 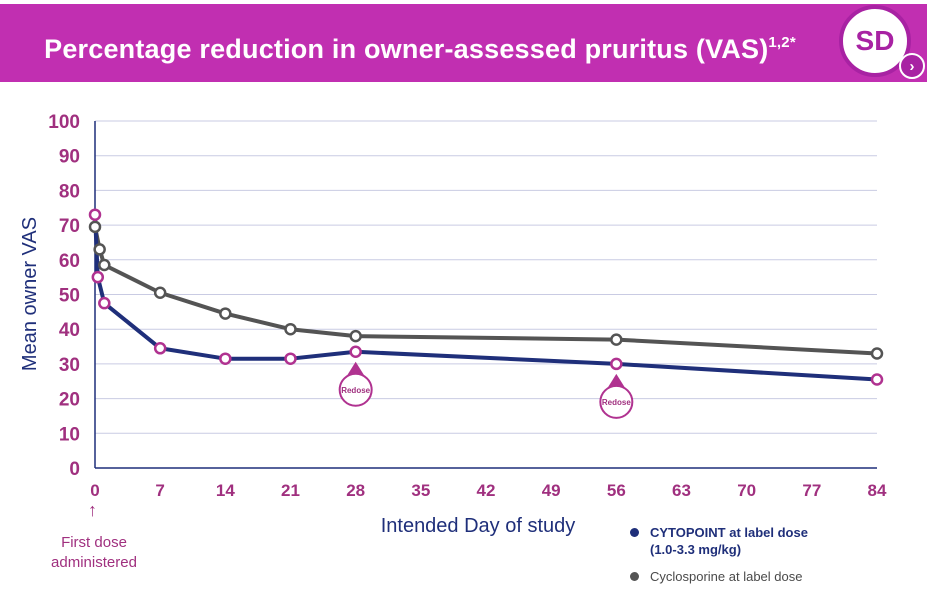 I want to click on sd-badge-label: SD, so click(x=875, y=40).